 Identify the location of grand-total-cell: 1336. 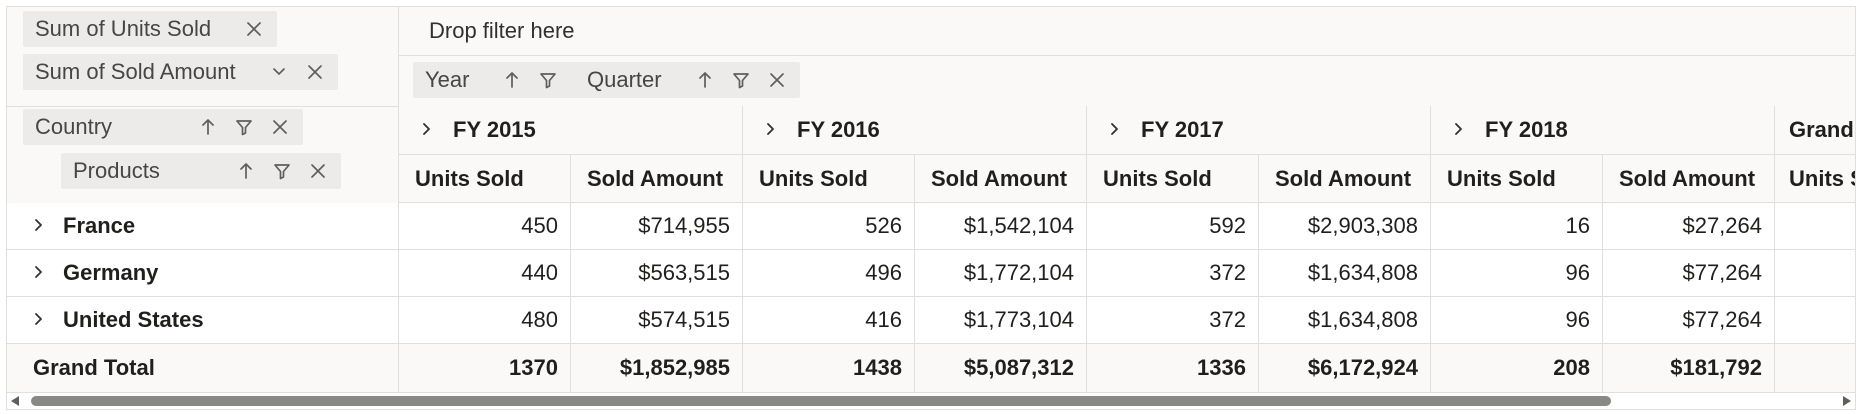
(1173, 368).